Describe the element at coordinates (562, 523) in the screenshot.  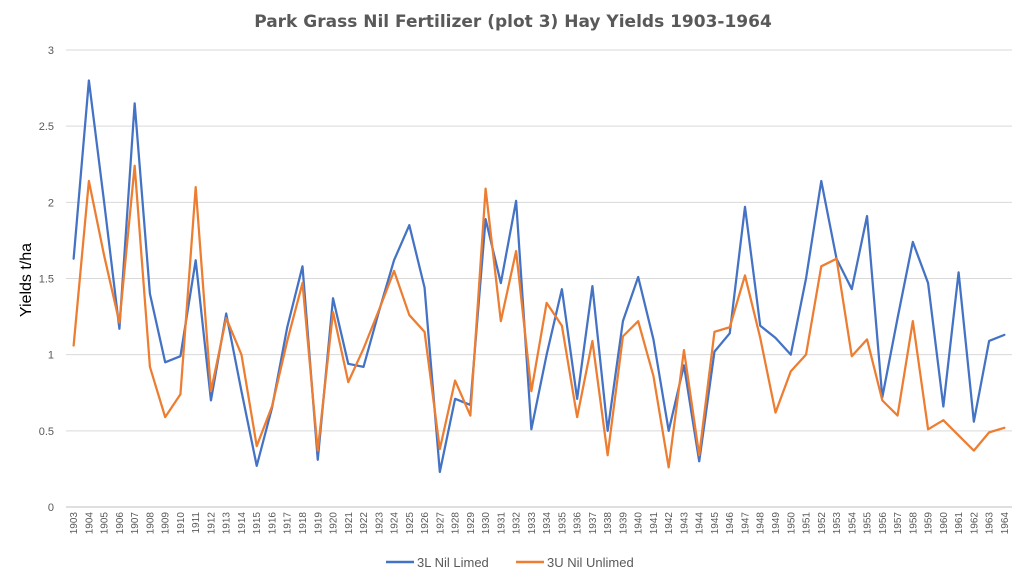
I see `x-tick-label: 1935` at that location.